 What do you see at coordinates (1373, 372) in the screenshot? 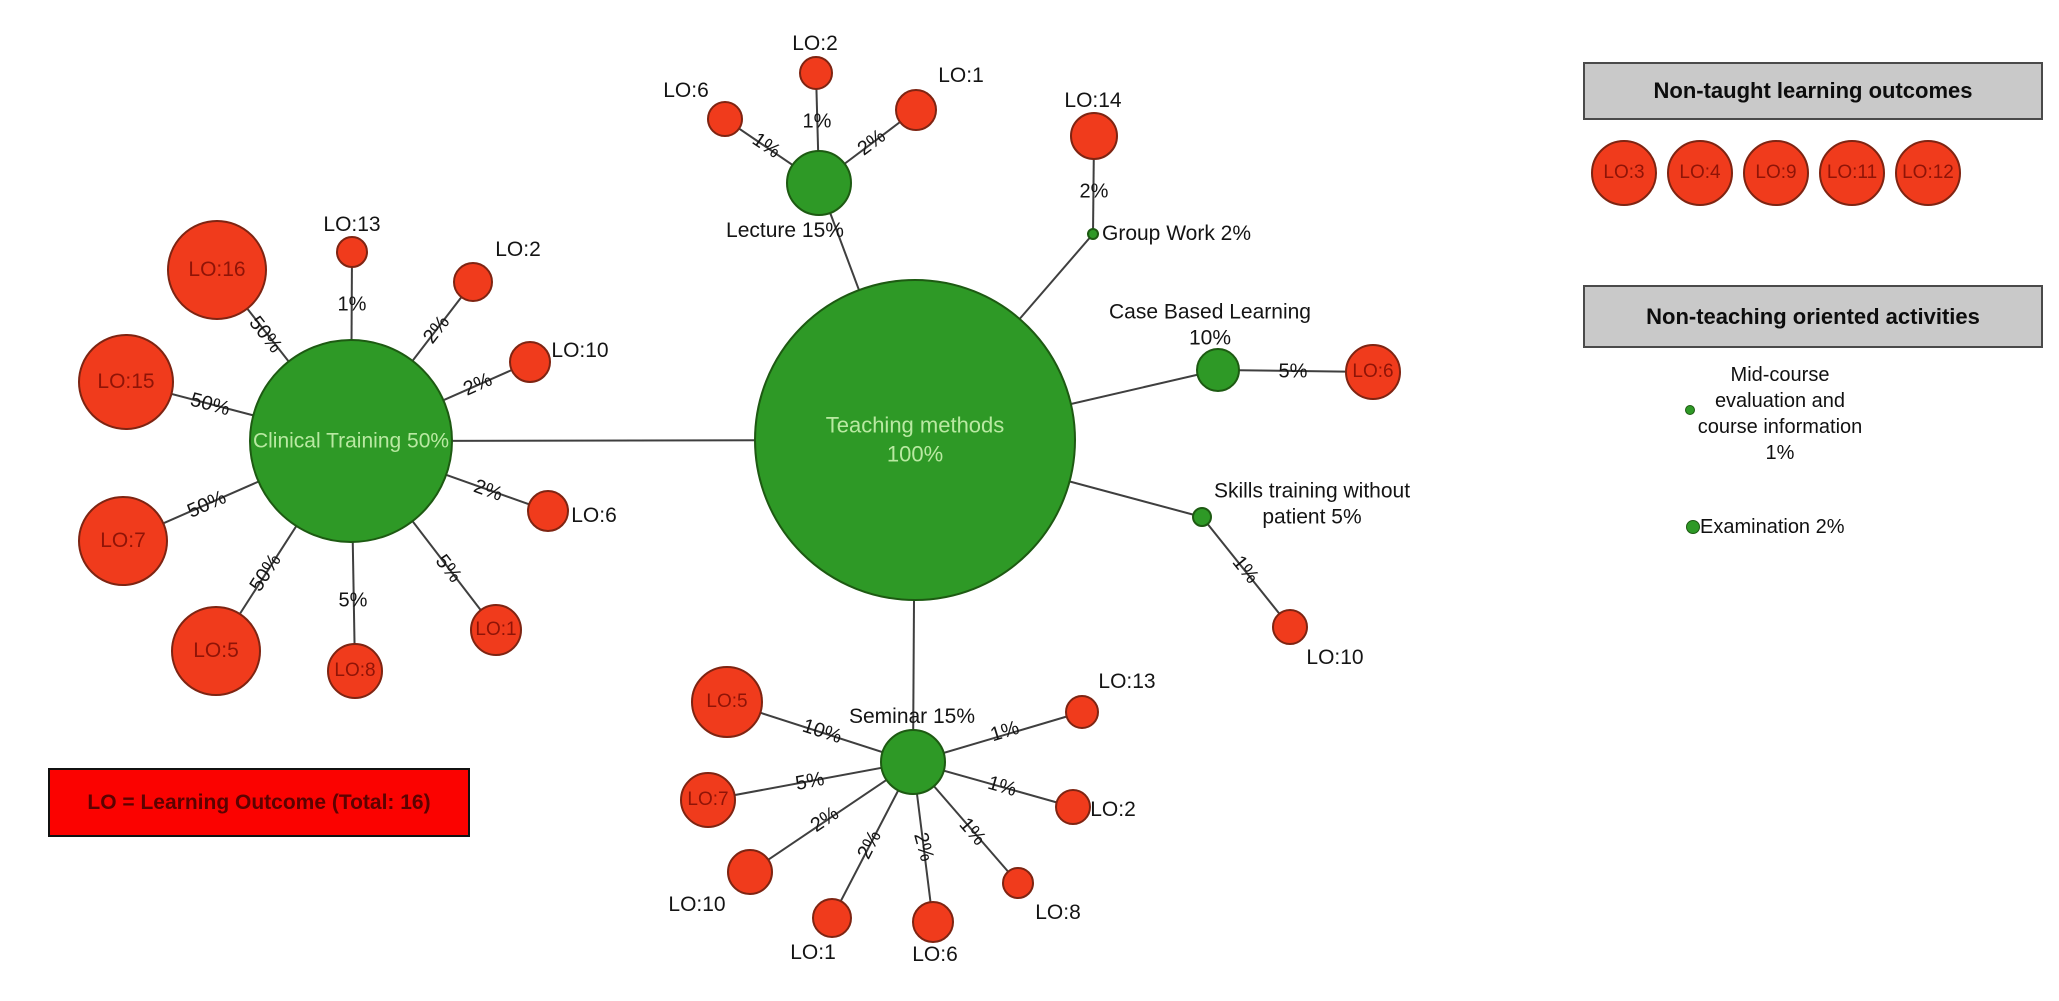
I see `lo-circle-cb-lo6` at bounding box center [1373, 372].